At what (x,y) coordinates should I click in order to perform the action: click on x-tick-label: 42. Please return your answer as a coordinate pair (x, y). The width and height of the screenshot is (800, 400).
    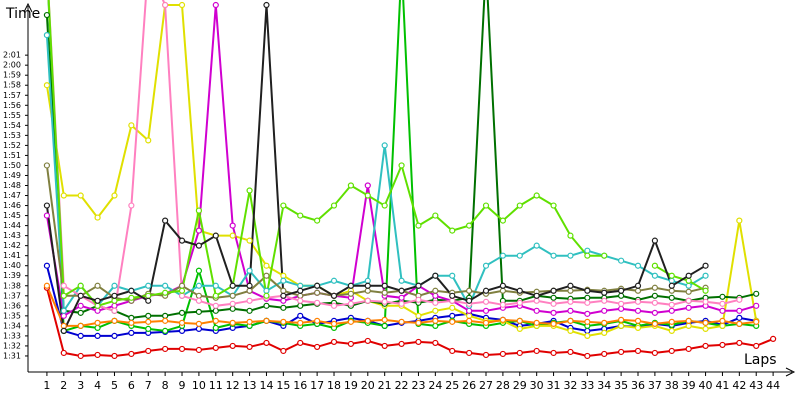
    Looking at the image, I should click on (739, 385).